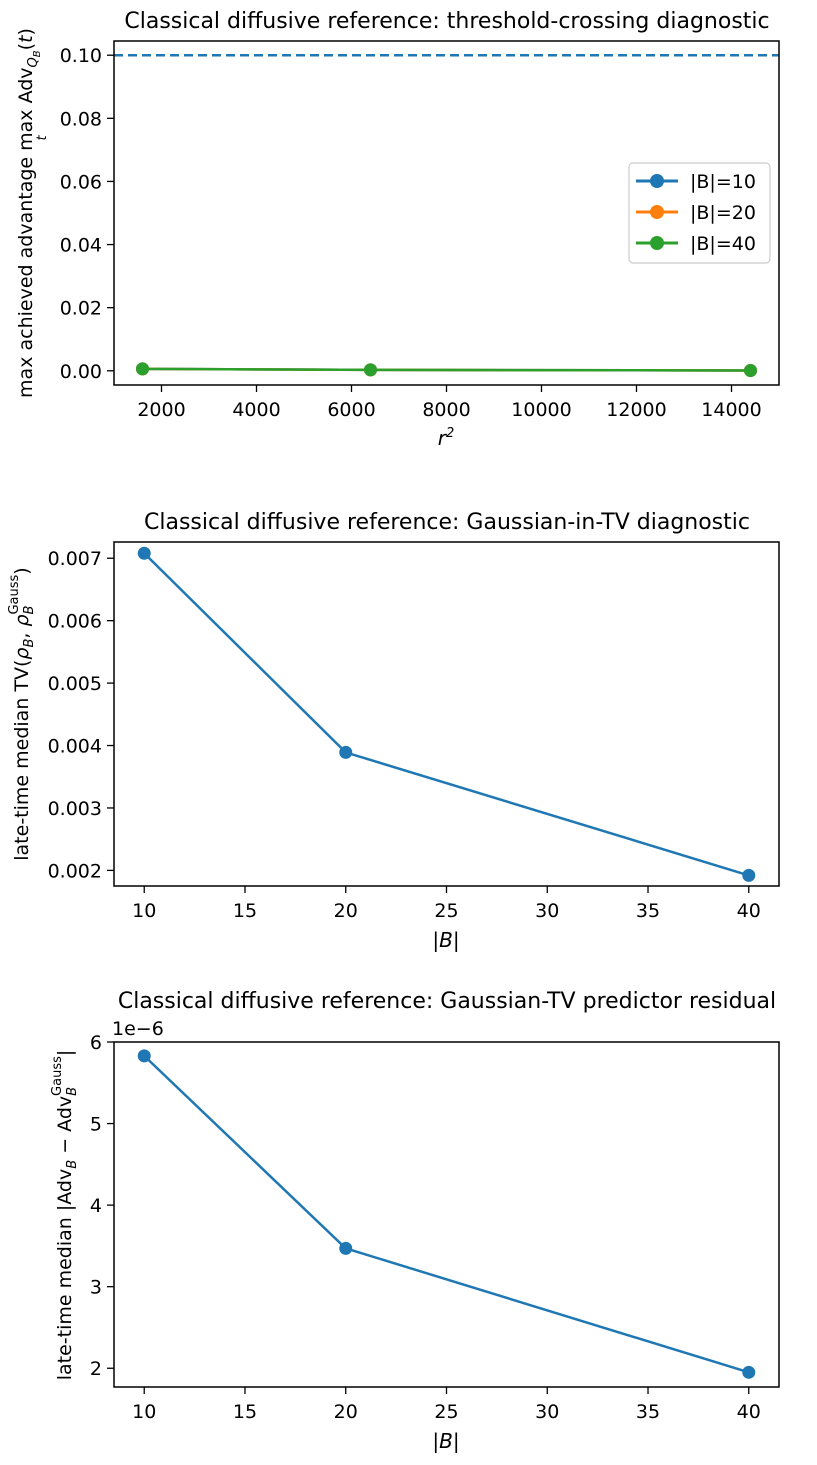 The height and width of the screenshot is (1465, 817). What do you see at coordinates (29, 213) in the screenshot?
I see `chart-1-y-axis-label: max achieved advantage max AdvQB(t)` at bounding box center [29, 213].